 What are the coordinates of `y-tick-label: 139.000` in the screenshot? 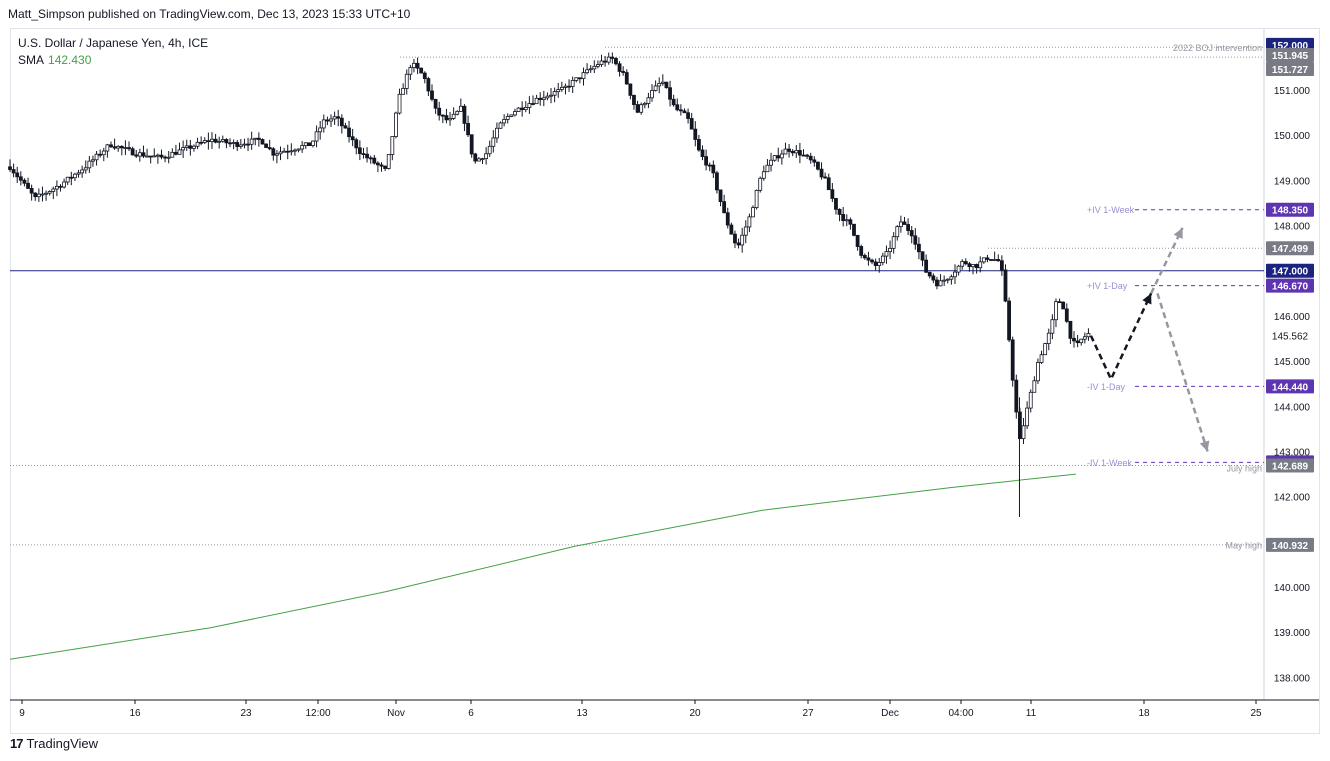 It's located at (1292, 633).